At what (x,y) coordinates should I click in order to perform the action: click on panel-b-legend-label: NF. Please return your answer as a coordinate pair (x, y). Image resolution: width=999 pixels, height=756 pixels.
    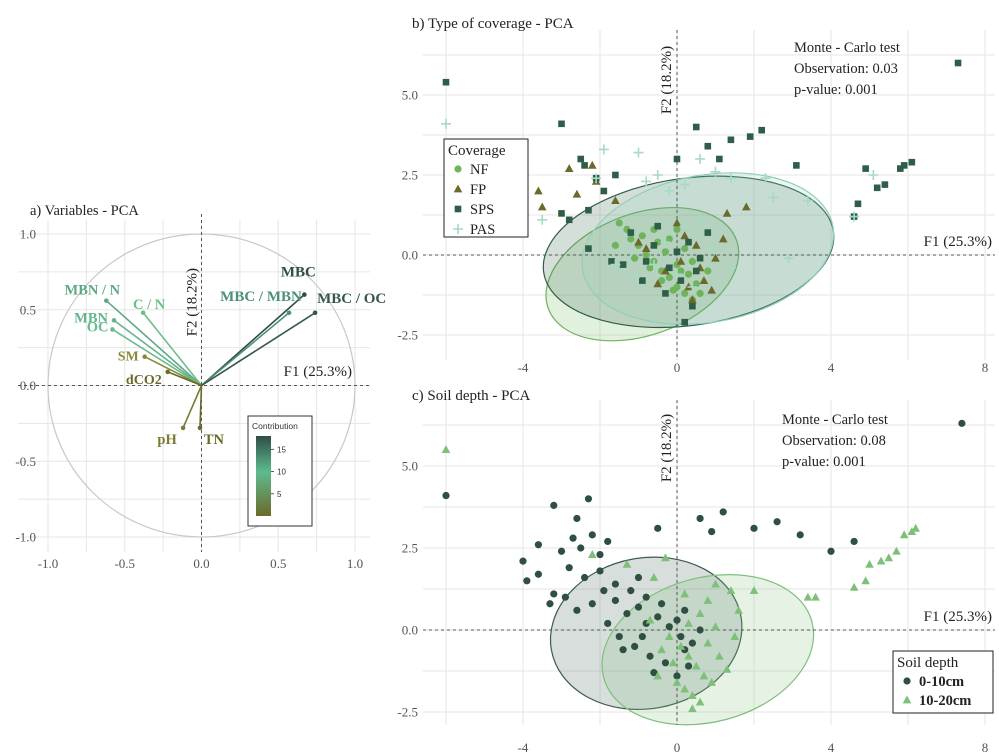
    Looking at the image, I should click on (479, 170).